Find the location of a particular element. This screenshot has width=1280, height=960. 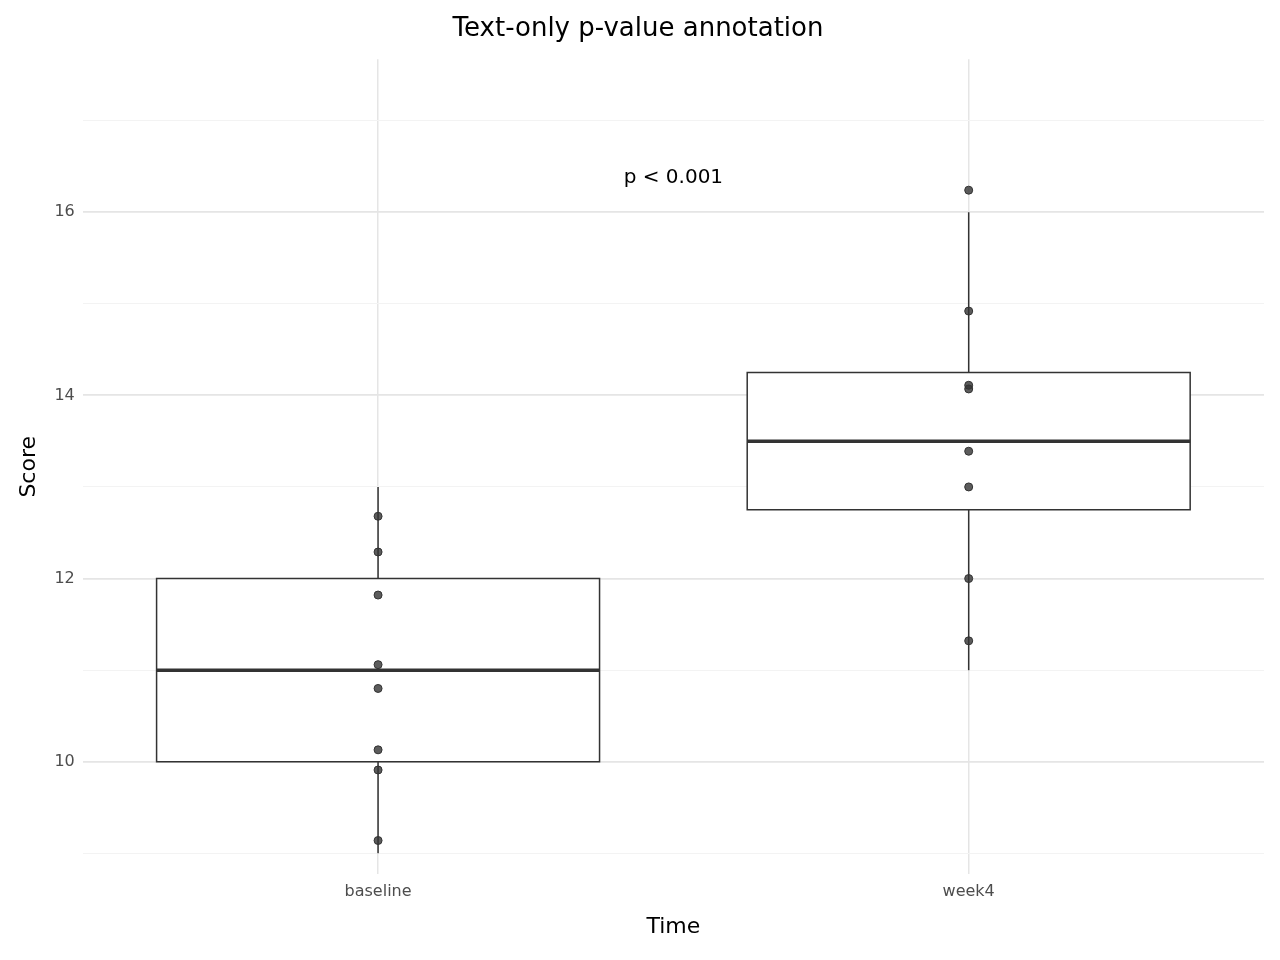

y-tick-label: 10 is located at coordinates (64, 760).